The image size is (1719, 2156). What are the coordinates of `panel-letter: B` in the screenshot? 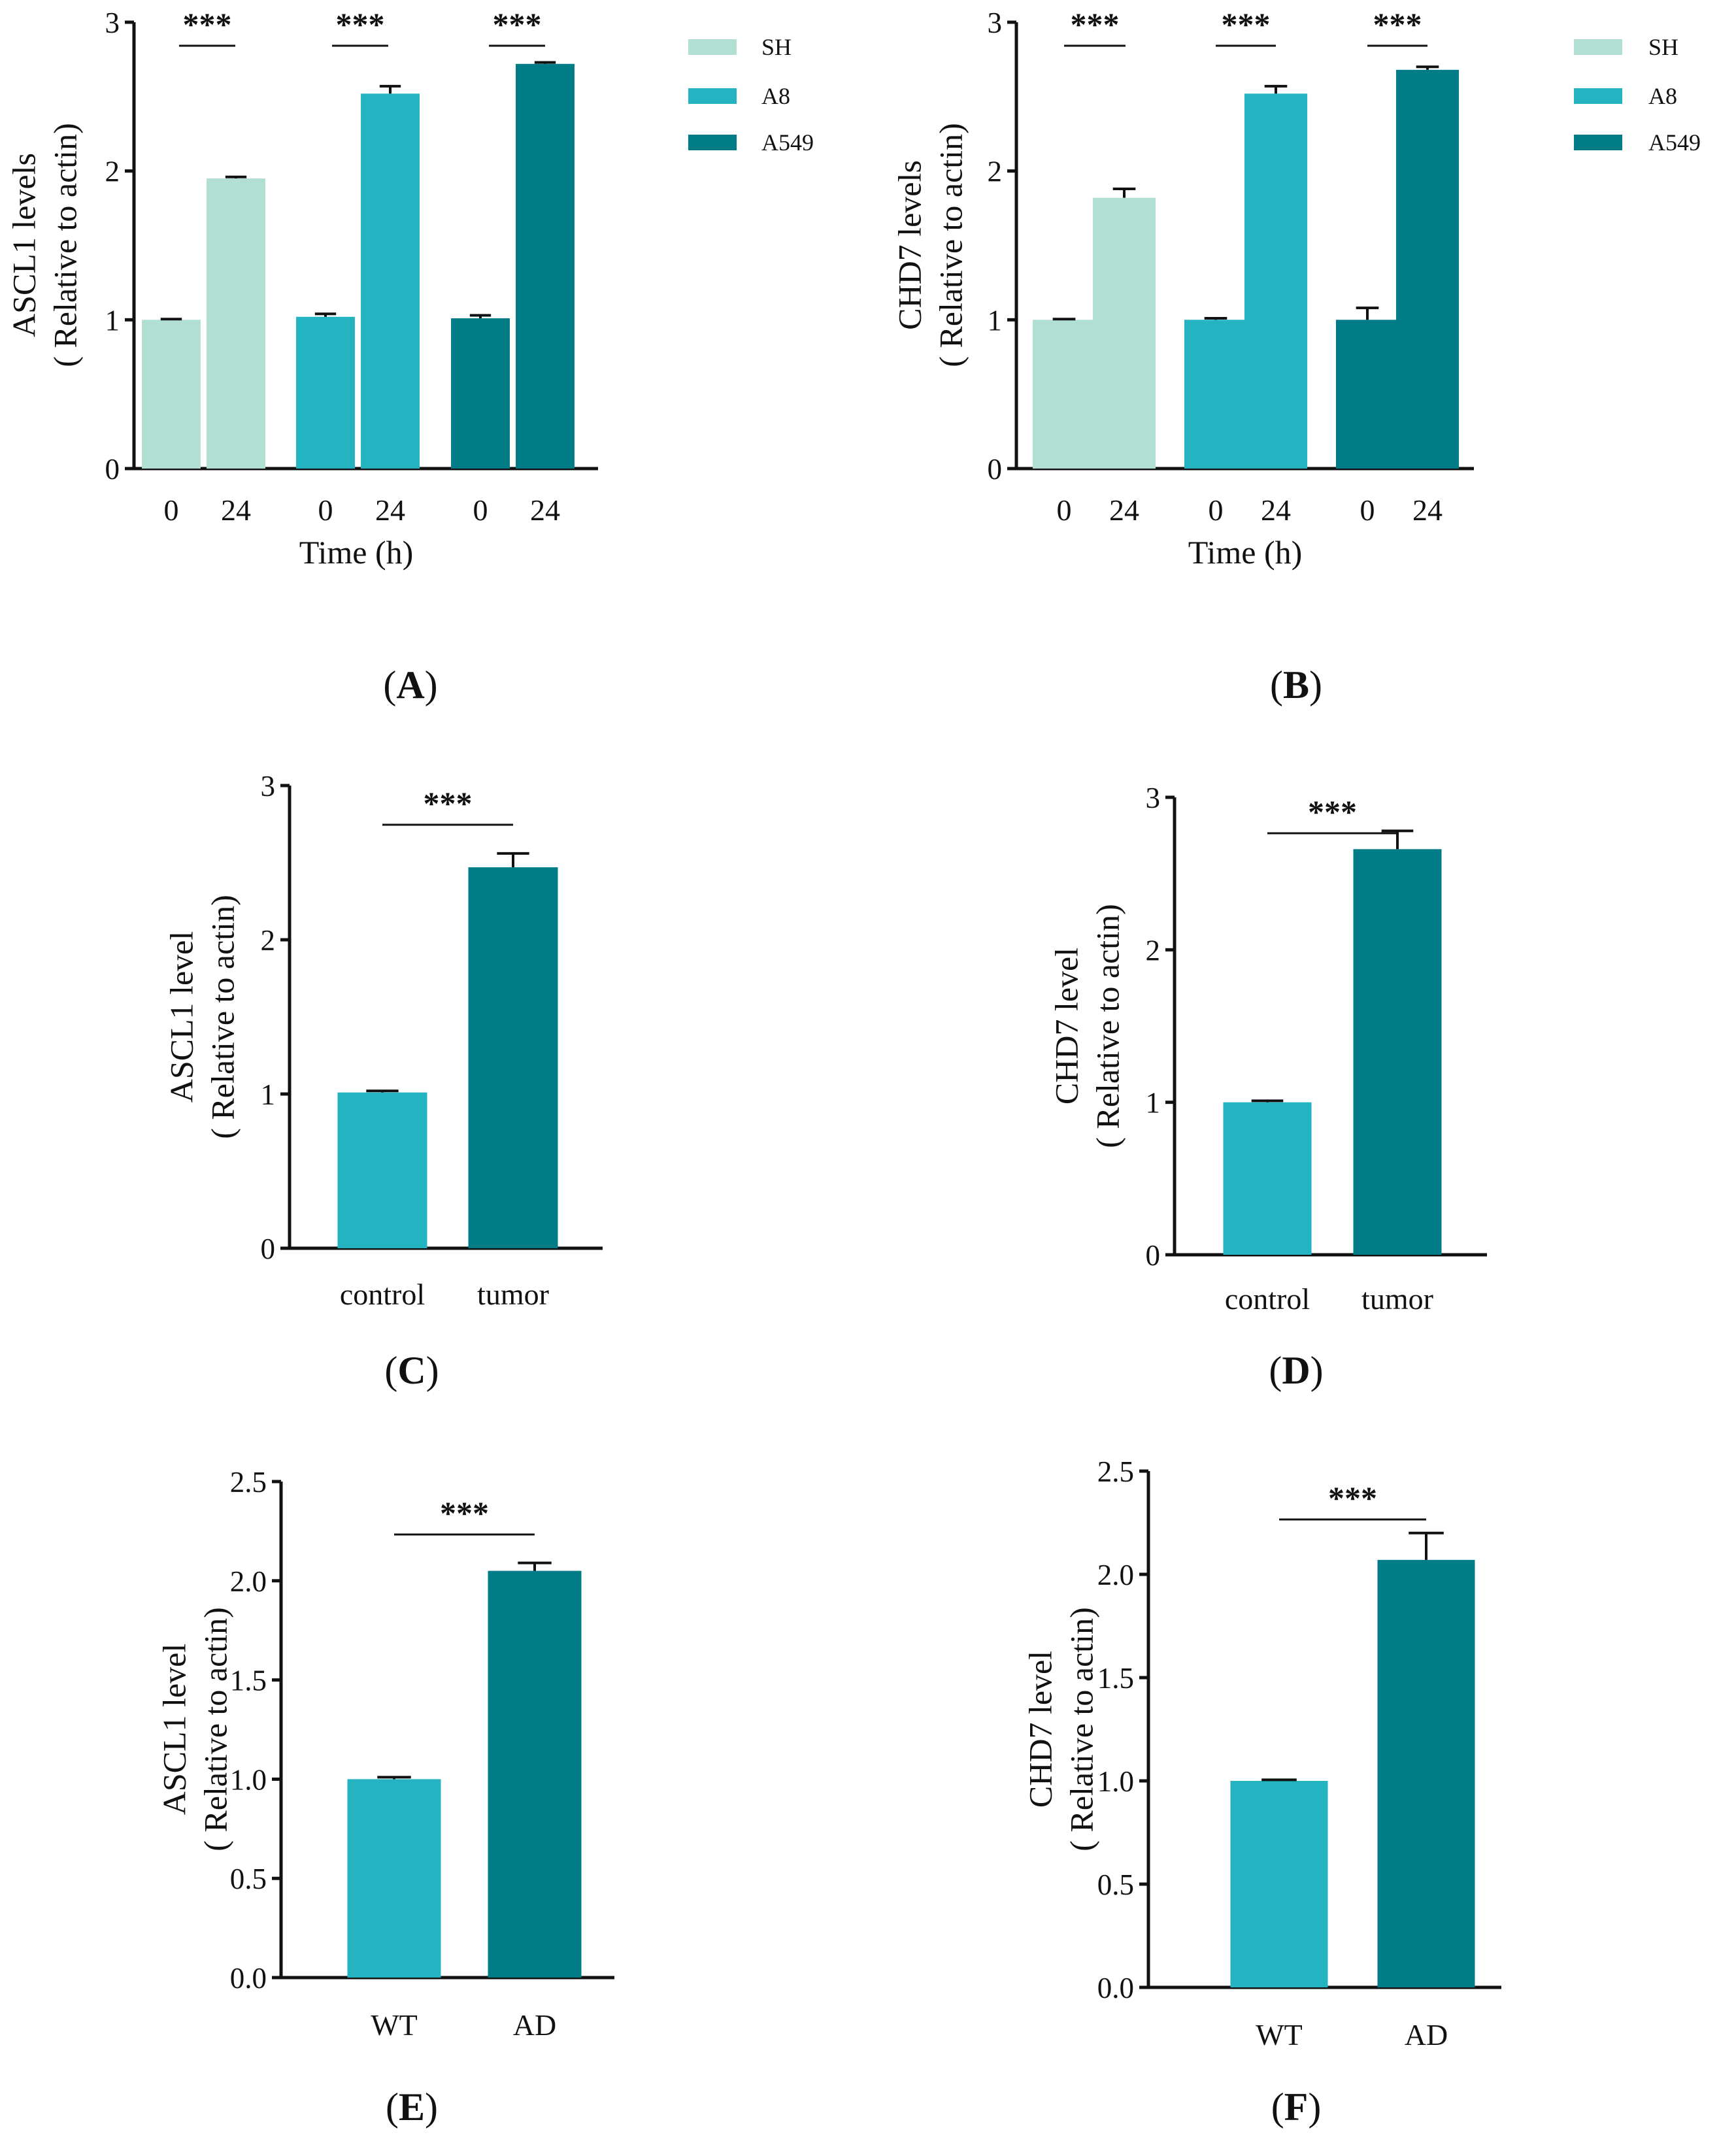 It's located at (1296, 684).